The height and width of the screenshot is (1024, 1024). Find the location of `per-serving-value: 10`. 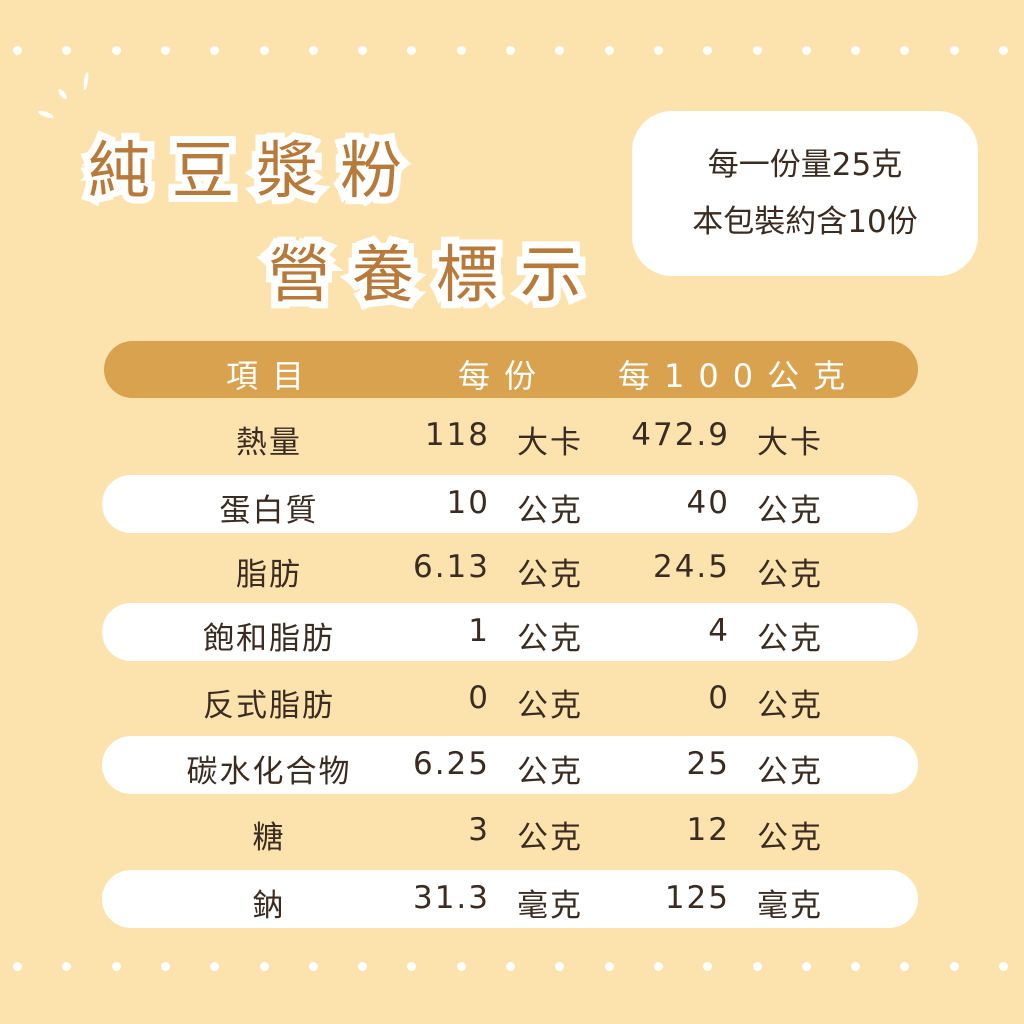

per-serving-value: 10 is located at coordinates (468, 503).